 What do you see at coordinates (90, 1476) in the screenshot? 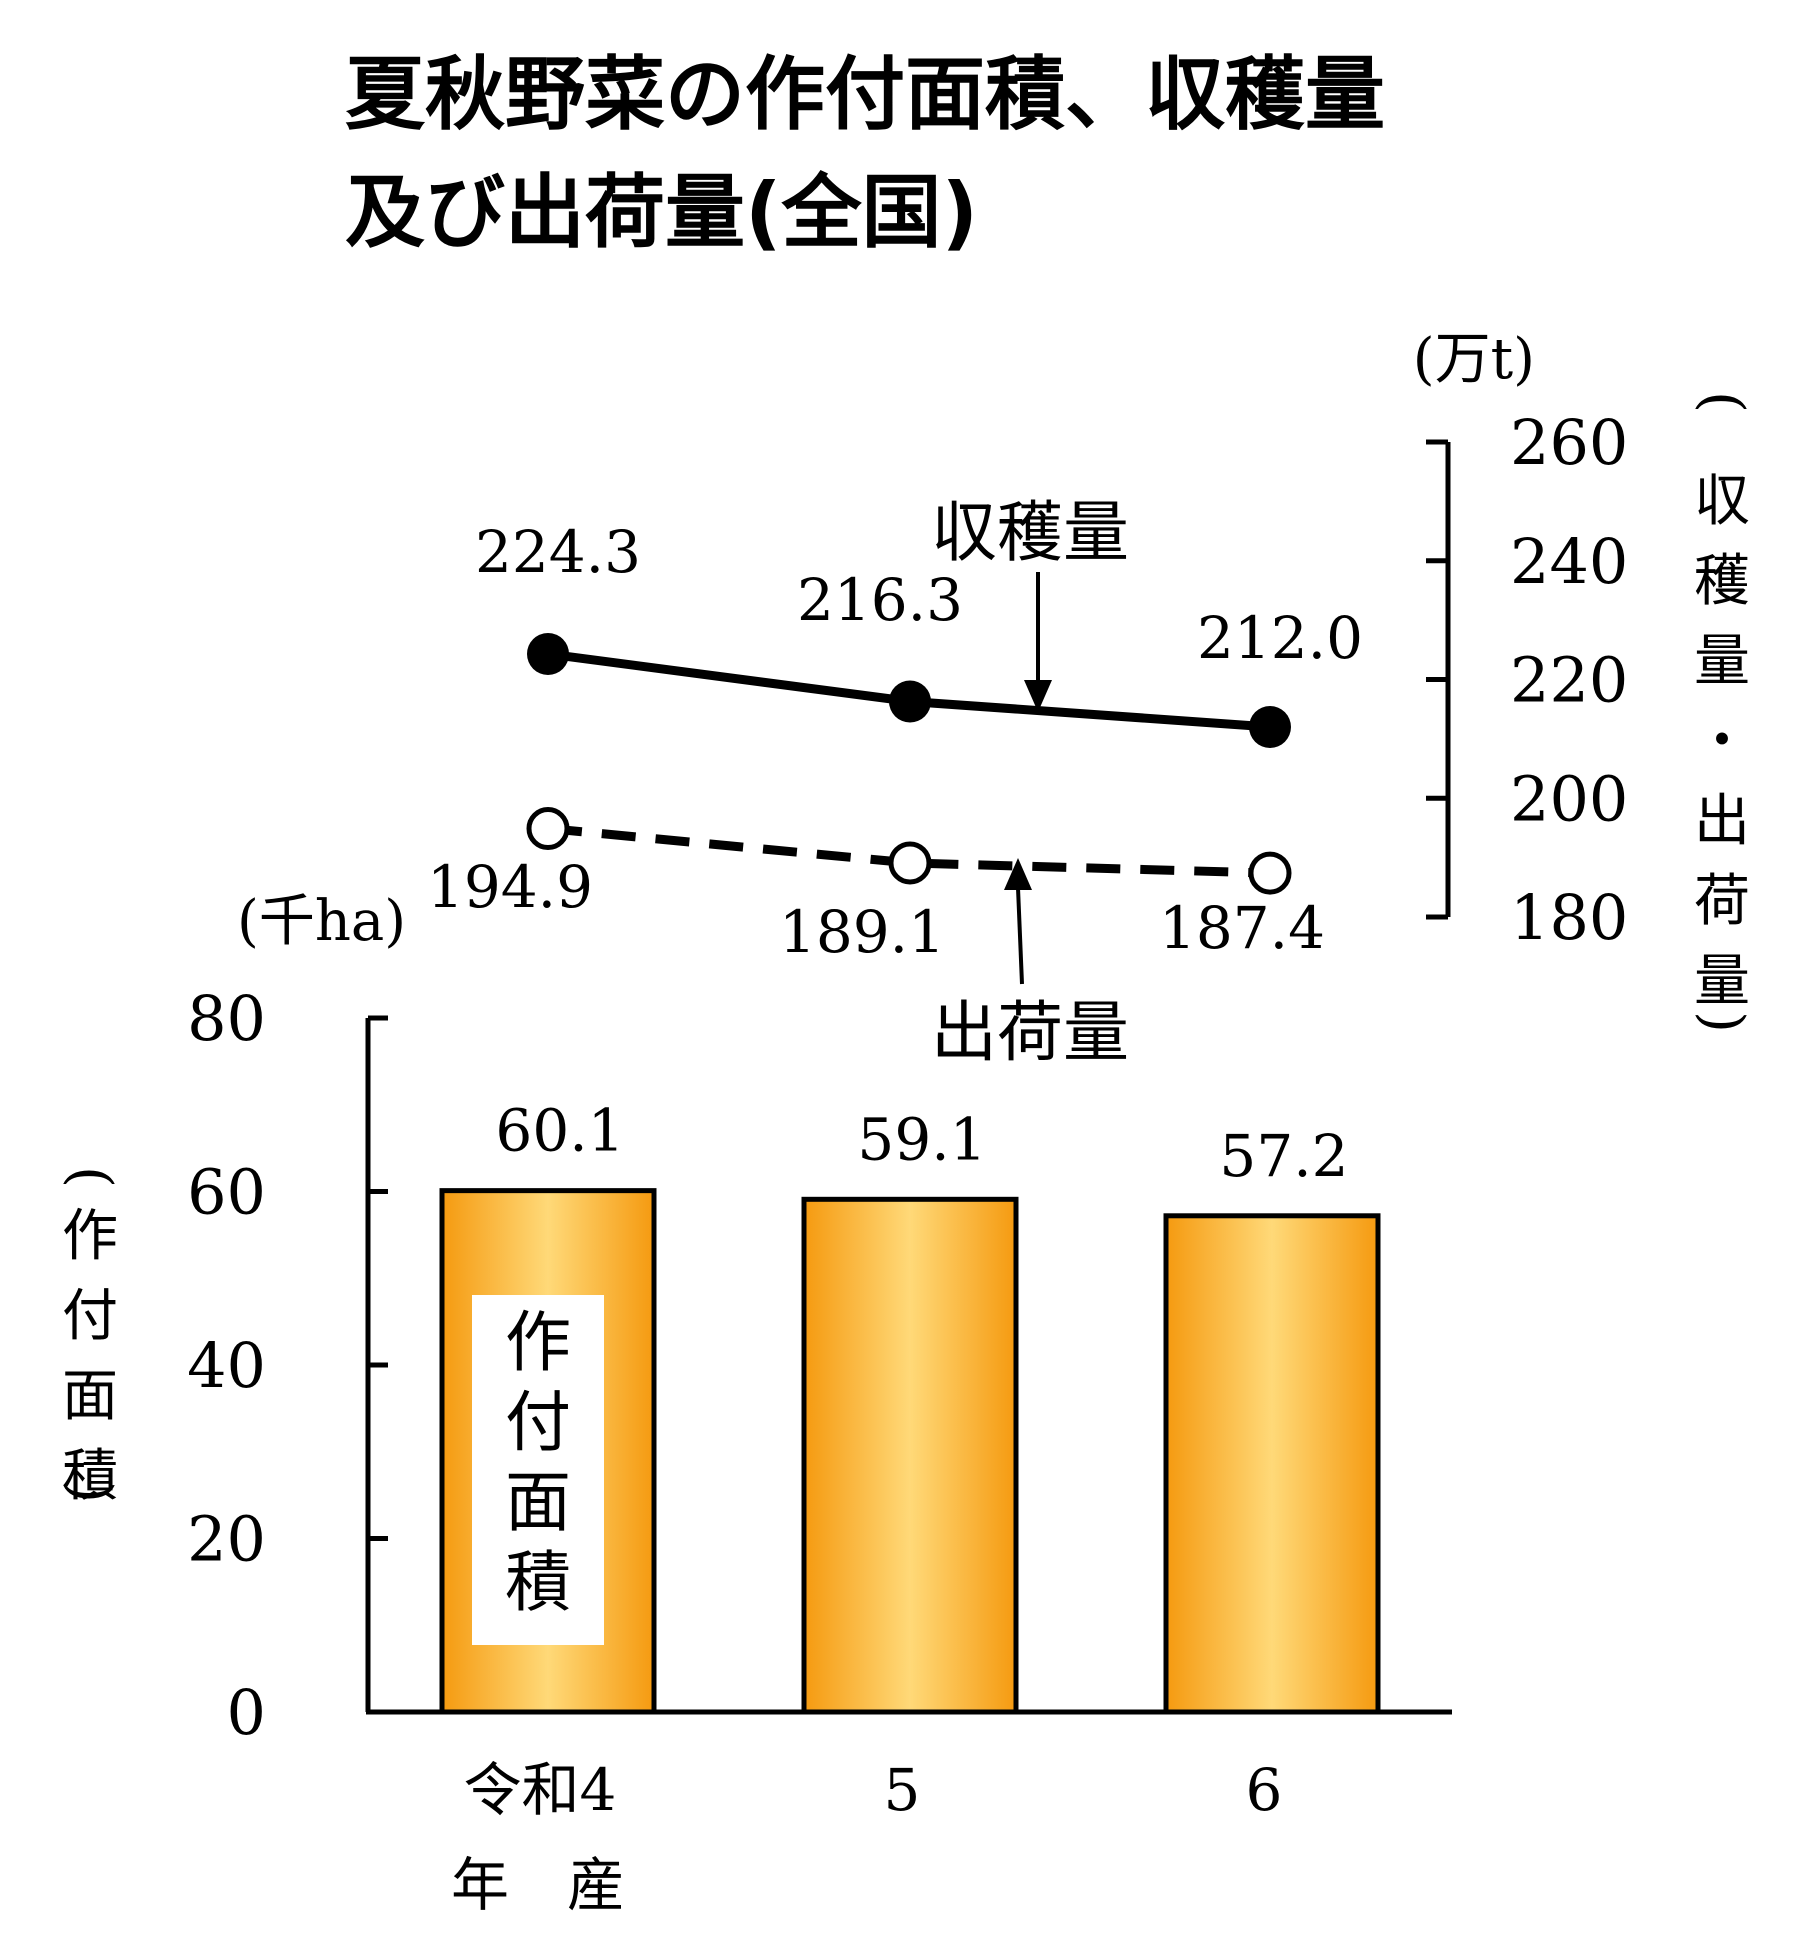
I see `left-axis-title-char: 積` at bounding box center [90, 1476].